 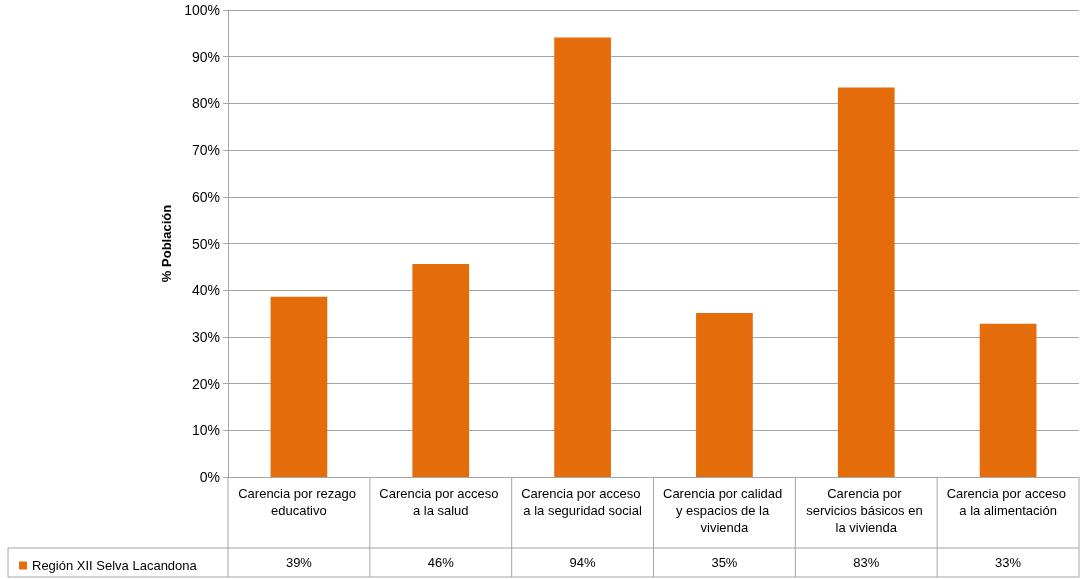 I want to click on data-label: 33%, so click(x=1008, y=562).